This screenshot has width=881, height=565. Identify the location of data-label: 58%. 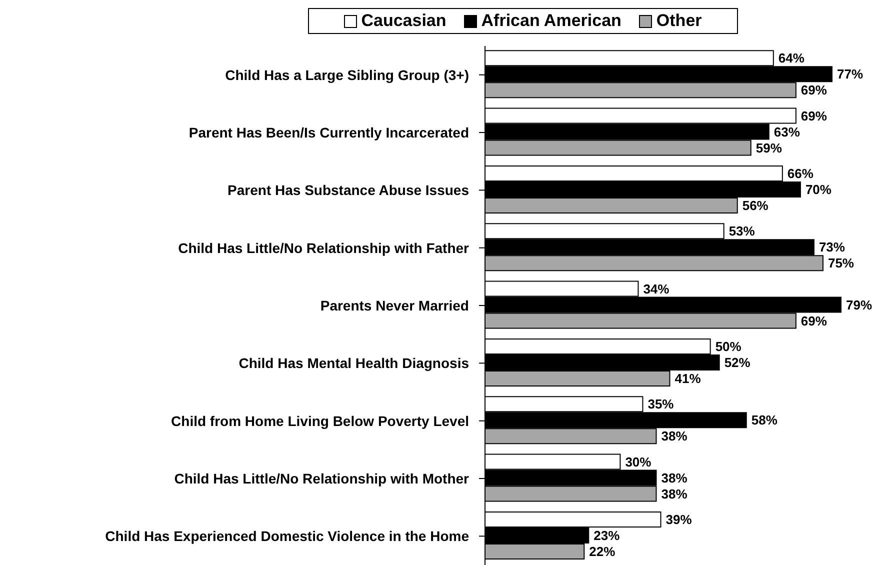
(764, 420).